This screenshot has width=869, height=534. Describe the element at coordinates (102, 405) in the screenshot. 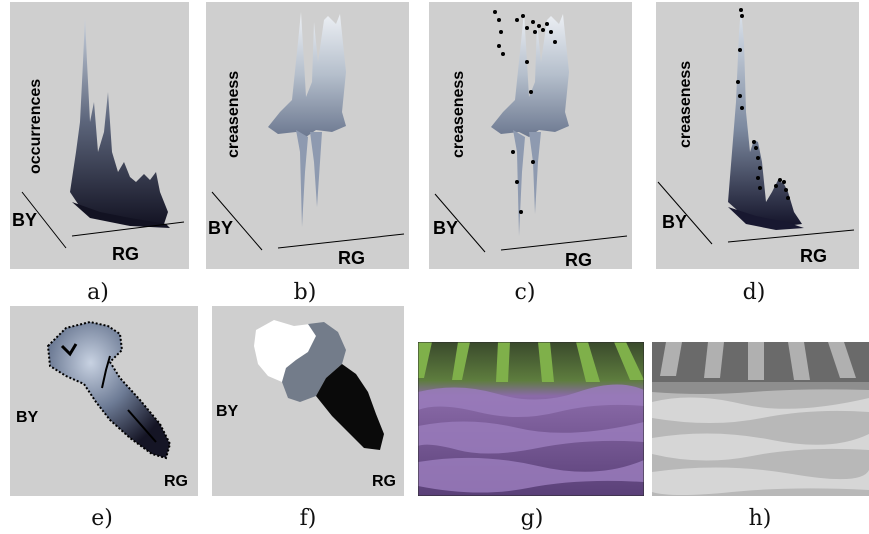

I see `panel-e-svg: BY RG` at that location.